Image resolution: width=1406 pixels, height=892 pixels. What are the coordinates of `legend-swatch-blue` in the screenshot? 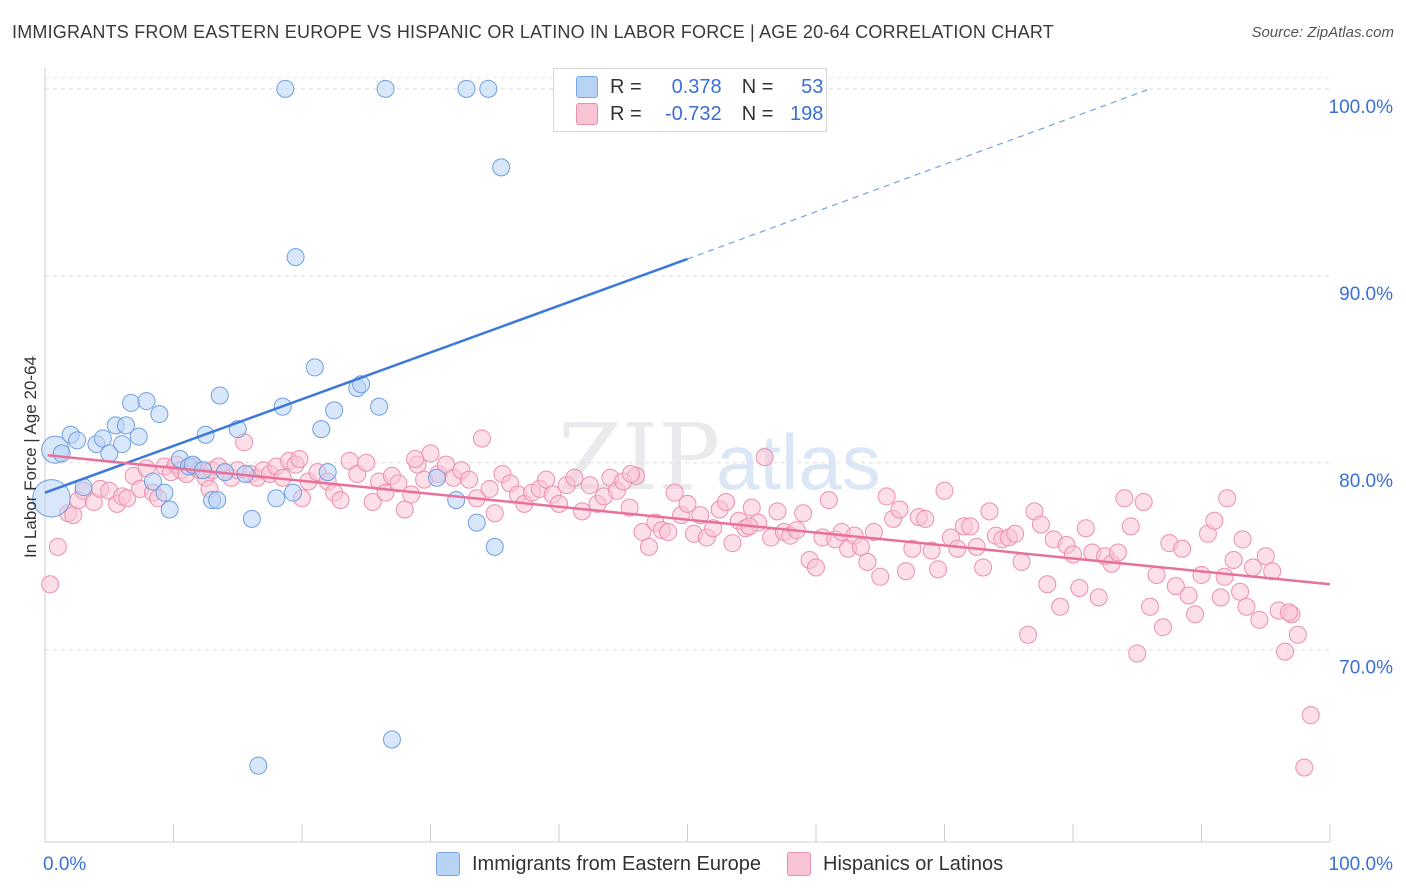 It's located at (448, 864).